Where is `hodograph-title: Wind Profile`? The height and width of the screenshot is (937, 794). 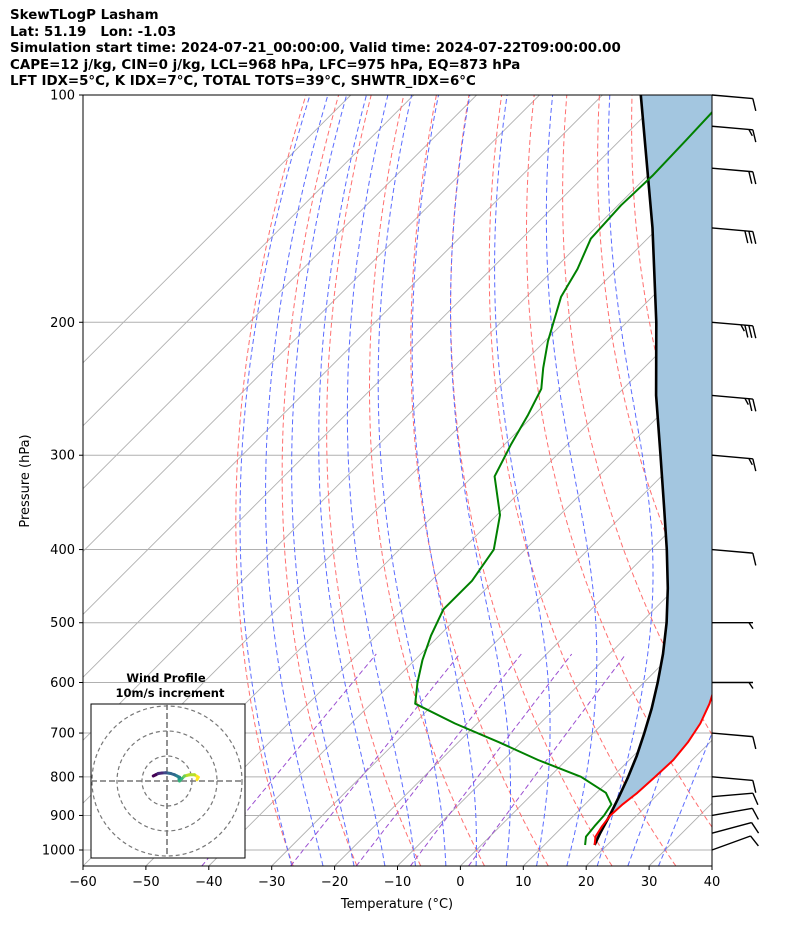 hodograph-title: Wind Profile is located at coordinates (166, 678).